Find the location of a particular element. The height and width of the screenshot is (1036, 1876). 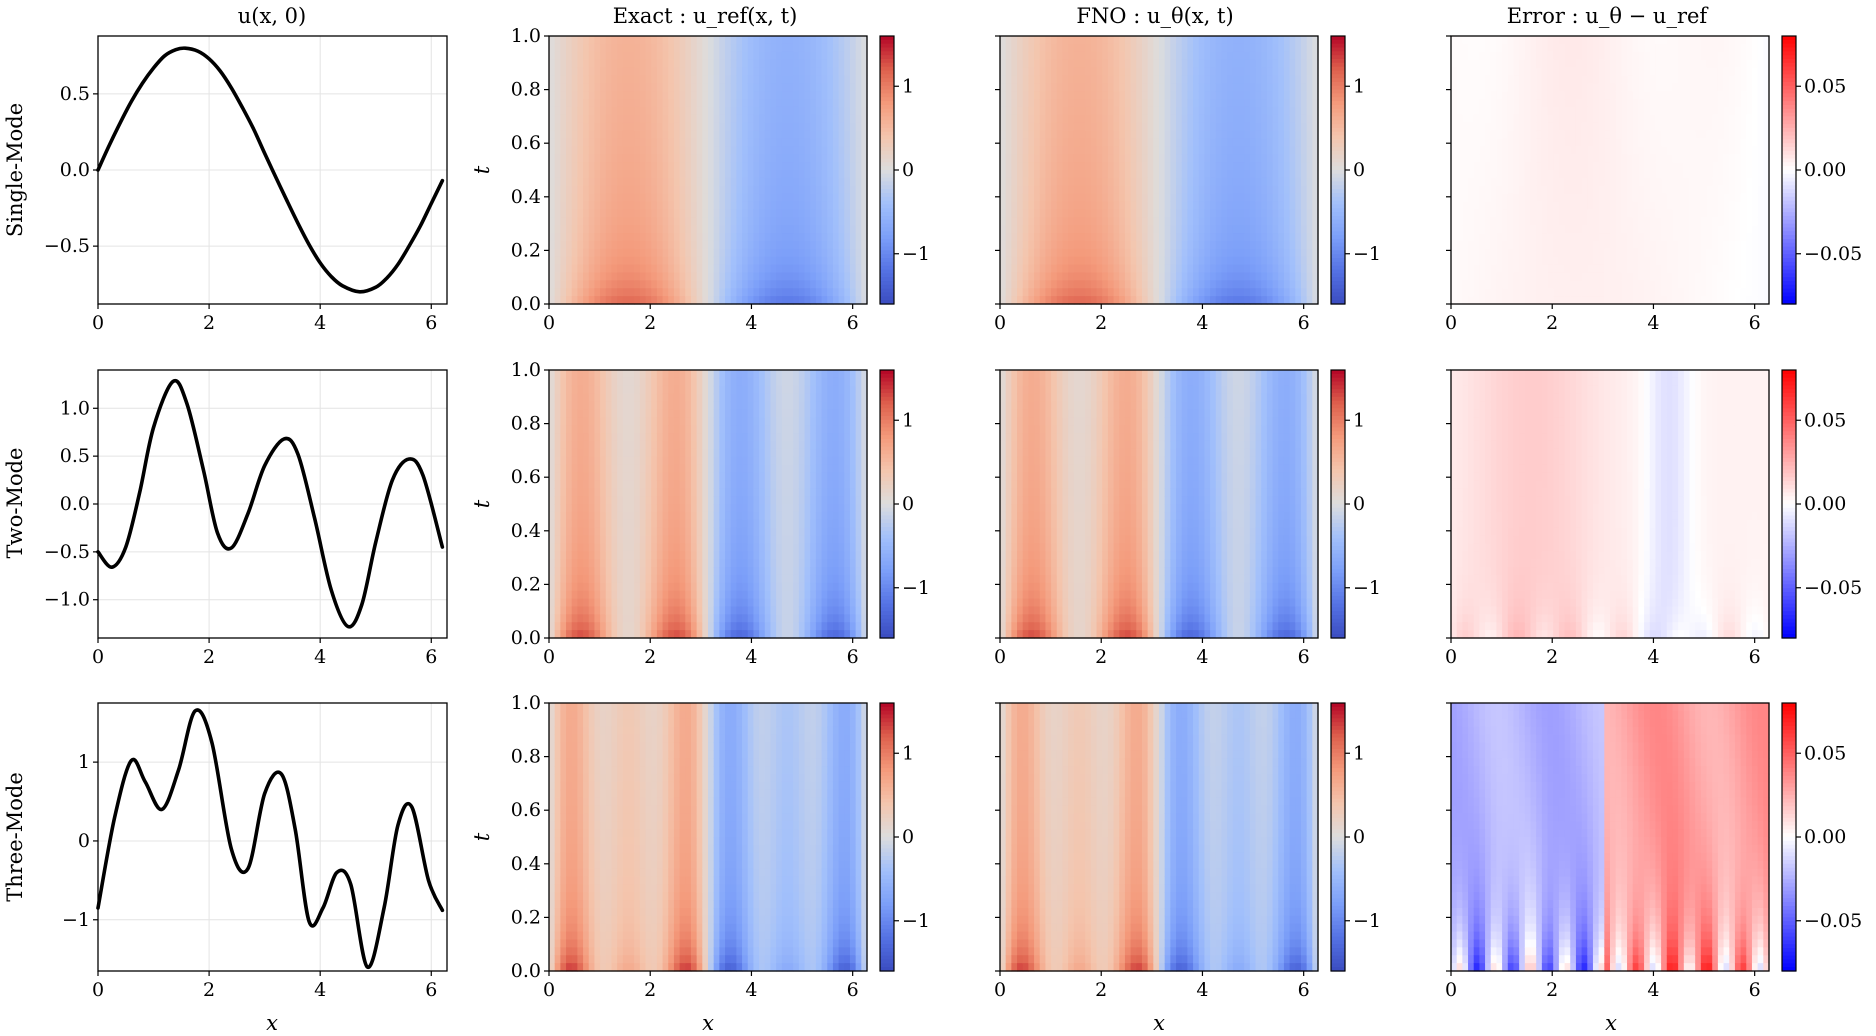

y-tick-label: 0.5 is located at coordinates (75, 94).